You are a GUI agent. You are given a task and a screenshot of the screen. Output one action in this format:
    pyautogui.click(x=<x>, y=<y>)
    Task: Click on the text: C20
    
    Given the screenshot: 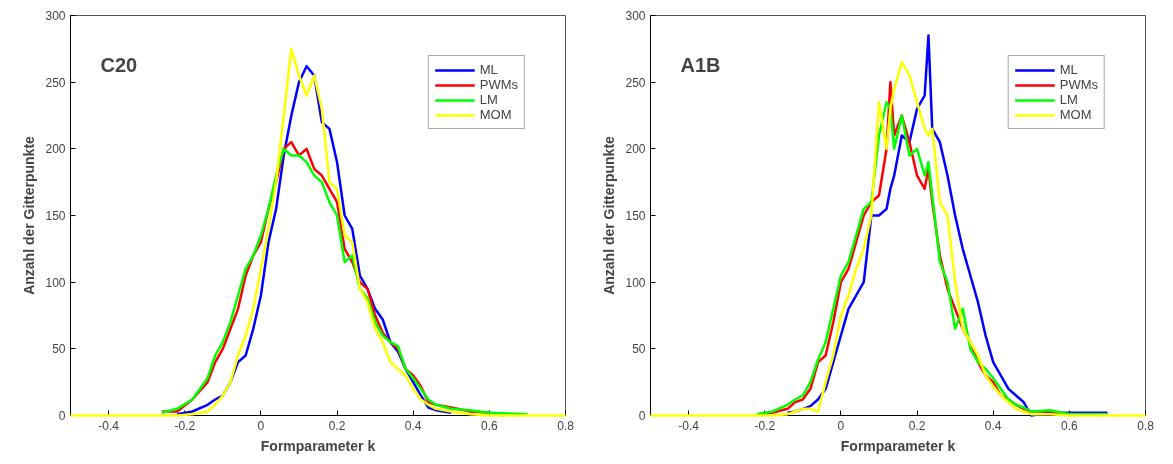 What is the action you would take?
    pyautogui.click(x=119, y=64)
    